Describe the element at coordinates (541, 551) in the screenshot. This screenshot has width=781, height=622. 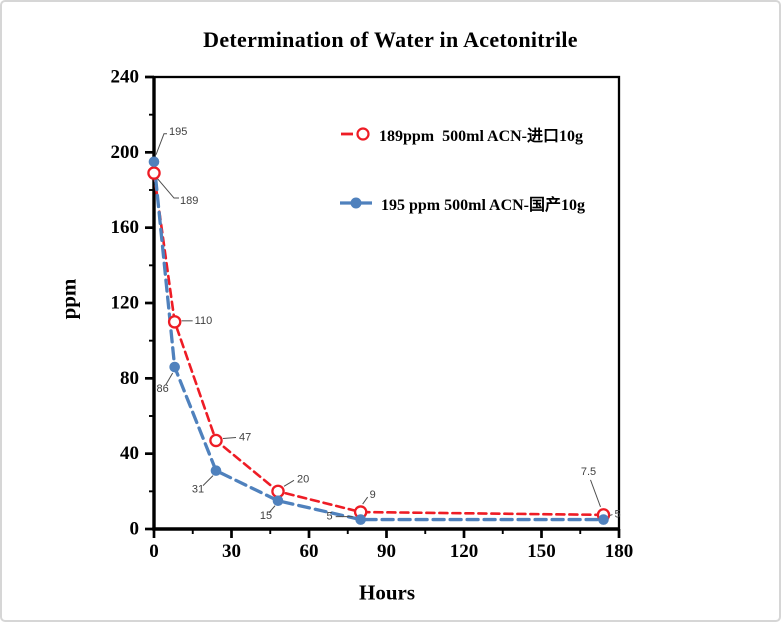
I see `x-tick-label: 150` at that location.